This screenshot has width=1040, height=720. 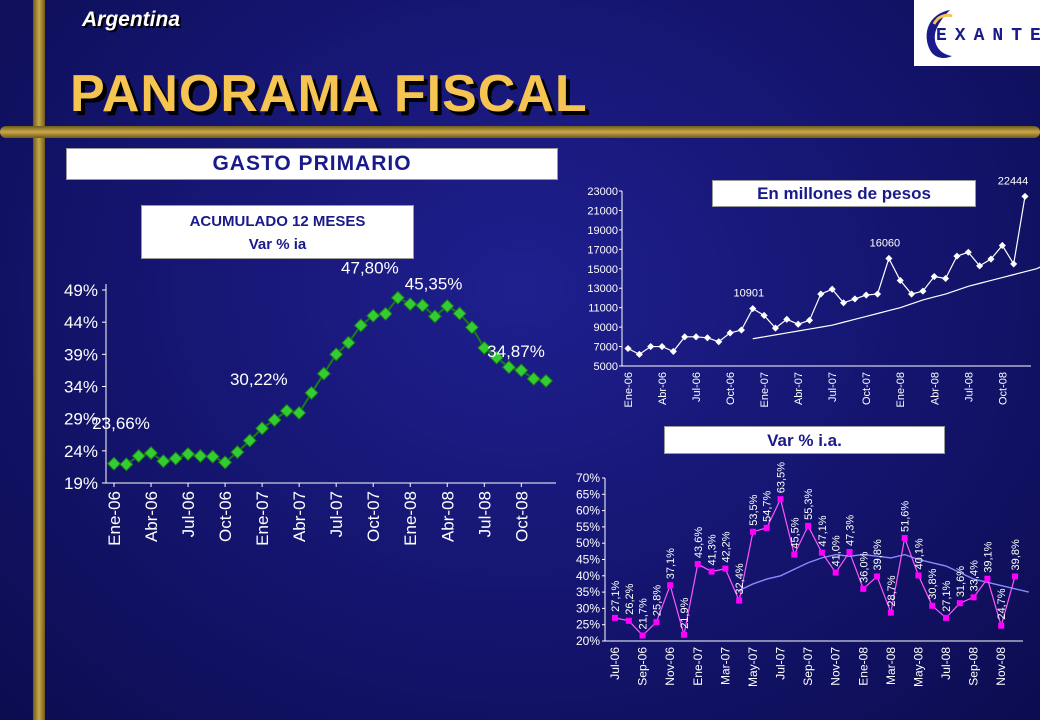 What do you see at coordinates (837, 550) in the screenshot?
I see `bottom-data-label: 41,0%` at bounding box center [837, 550].